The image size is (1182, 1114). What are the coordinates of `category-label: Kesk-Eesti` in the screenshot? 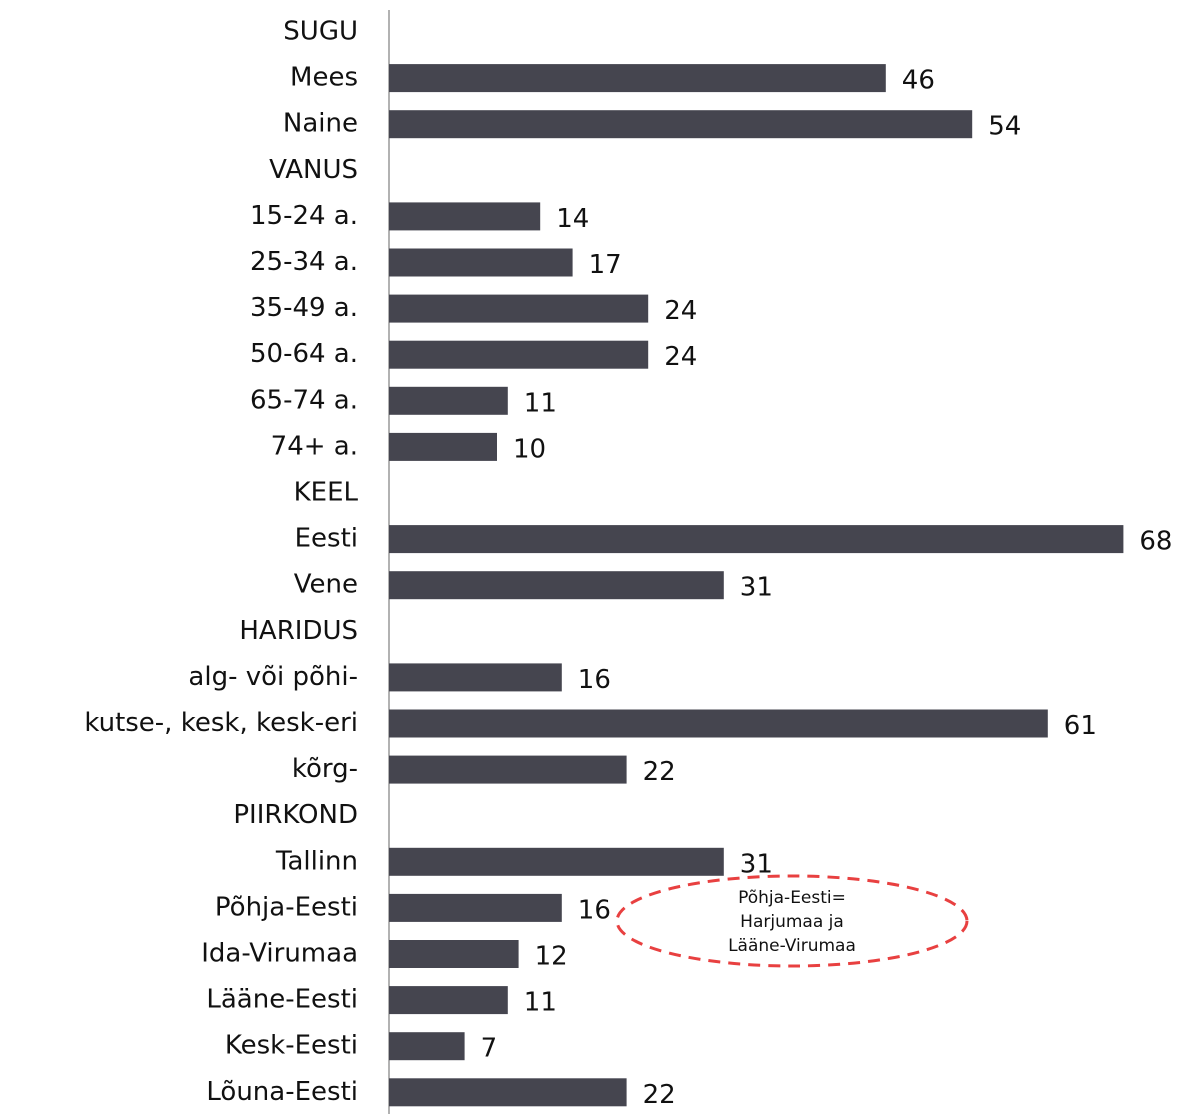 It's located at (291, 1046).